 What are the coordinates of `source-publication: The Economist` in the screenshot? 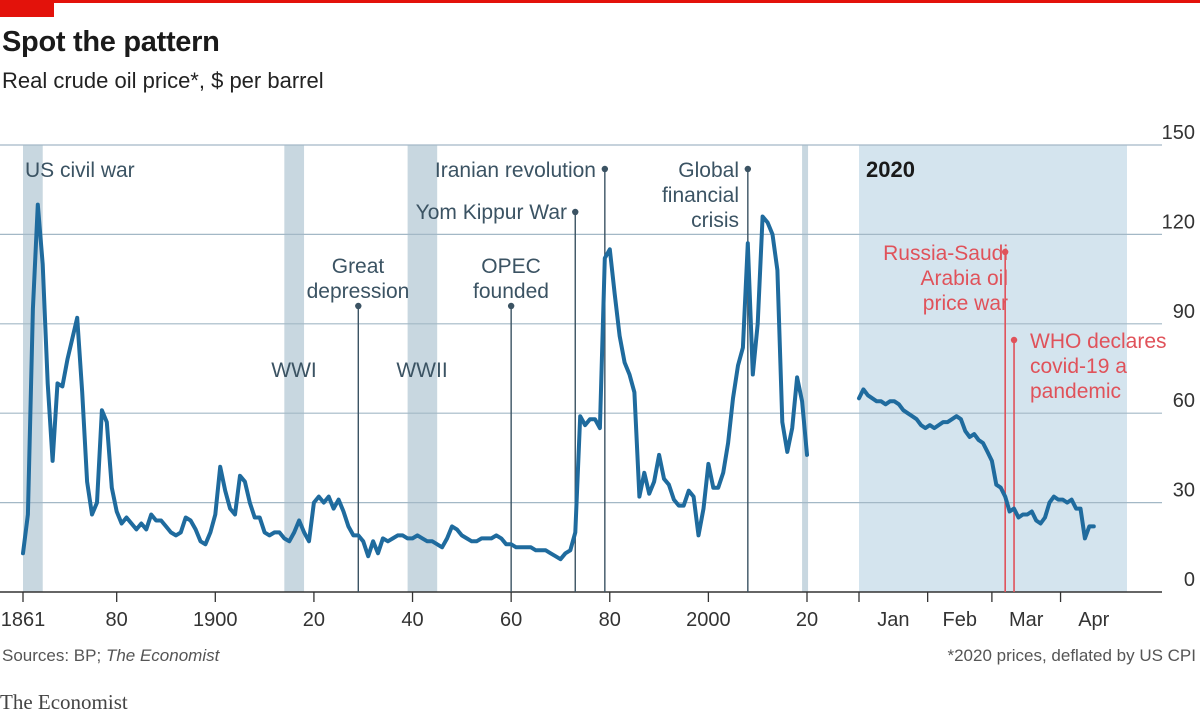 It's located at (162, 655).